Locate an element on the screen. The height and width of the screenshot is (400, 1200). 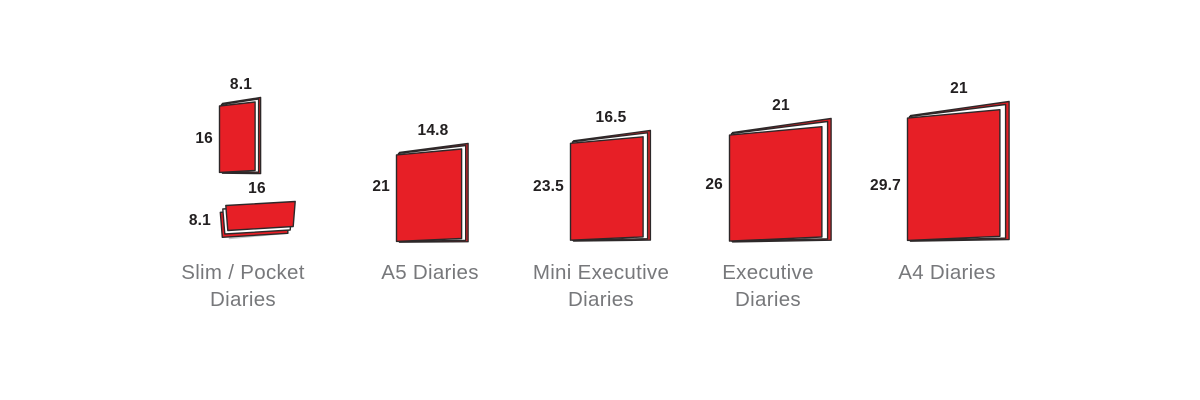
height-dimension-label: 23.5 is located at coordinates (548, 186).